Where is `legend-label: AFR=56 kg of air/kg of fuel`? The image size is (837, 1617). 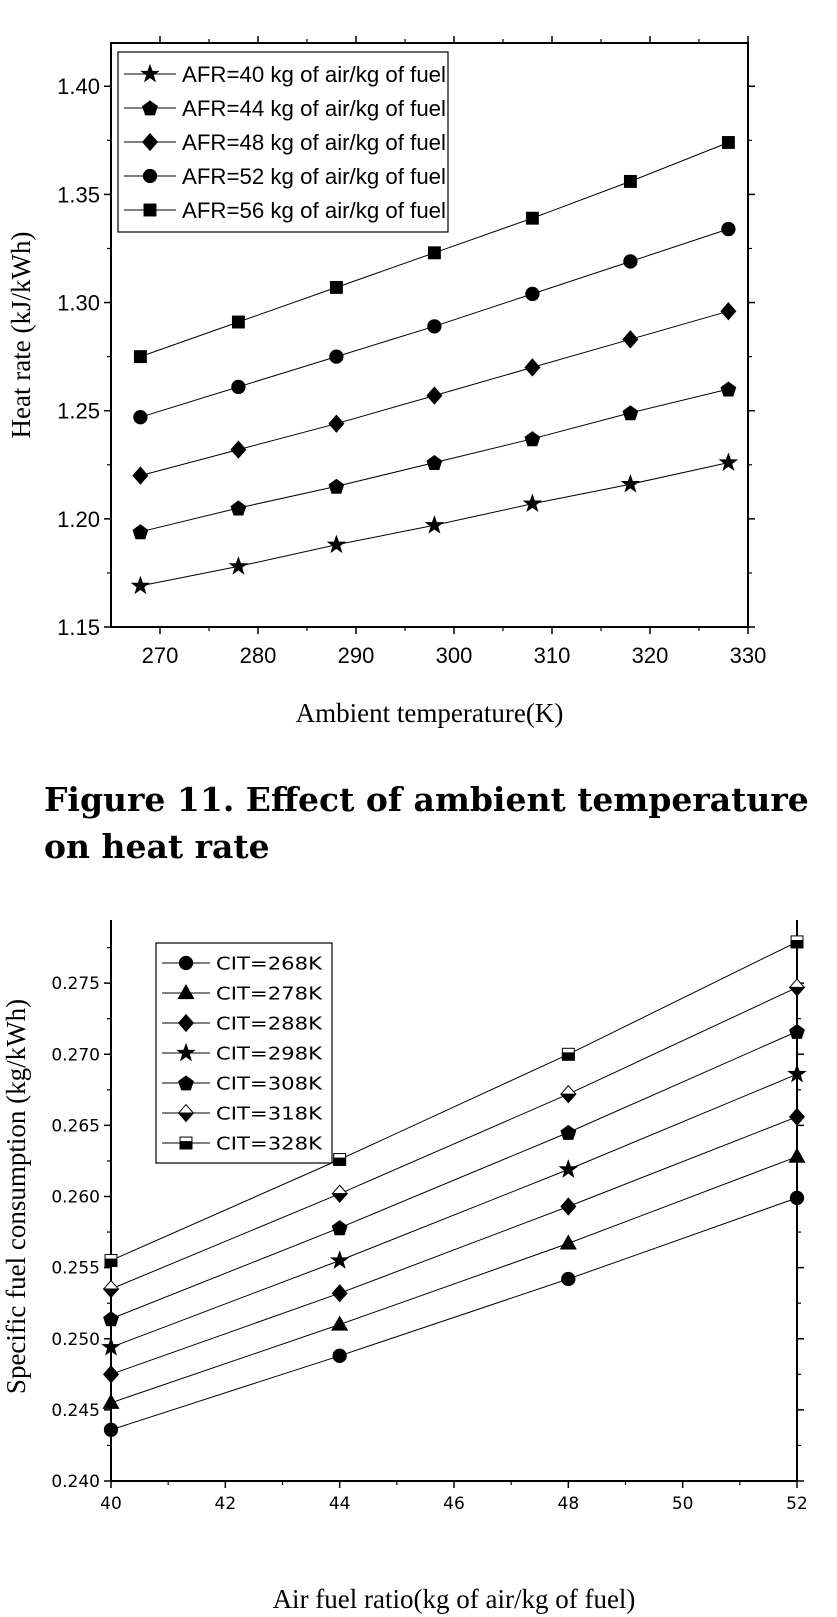
legend-label: AFR=56 kg of air/kg of fuel is located at coordinates (314, 210).